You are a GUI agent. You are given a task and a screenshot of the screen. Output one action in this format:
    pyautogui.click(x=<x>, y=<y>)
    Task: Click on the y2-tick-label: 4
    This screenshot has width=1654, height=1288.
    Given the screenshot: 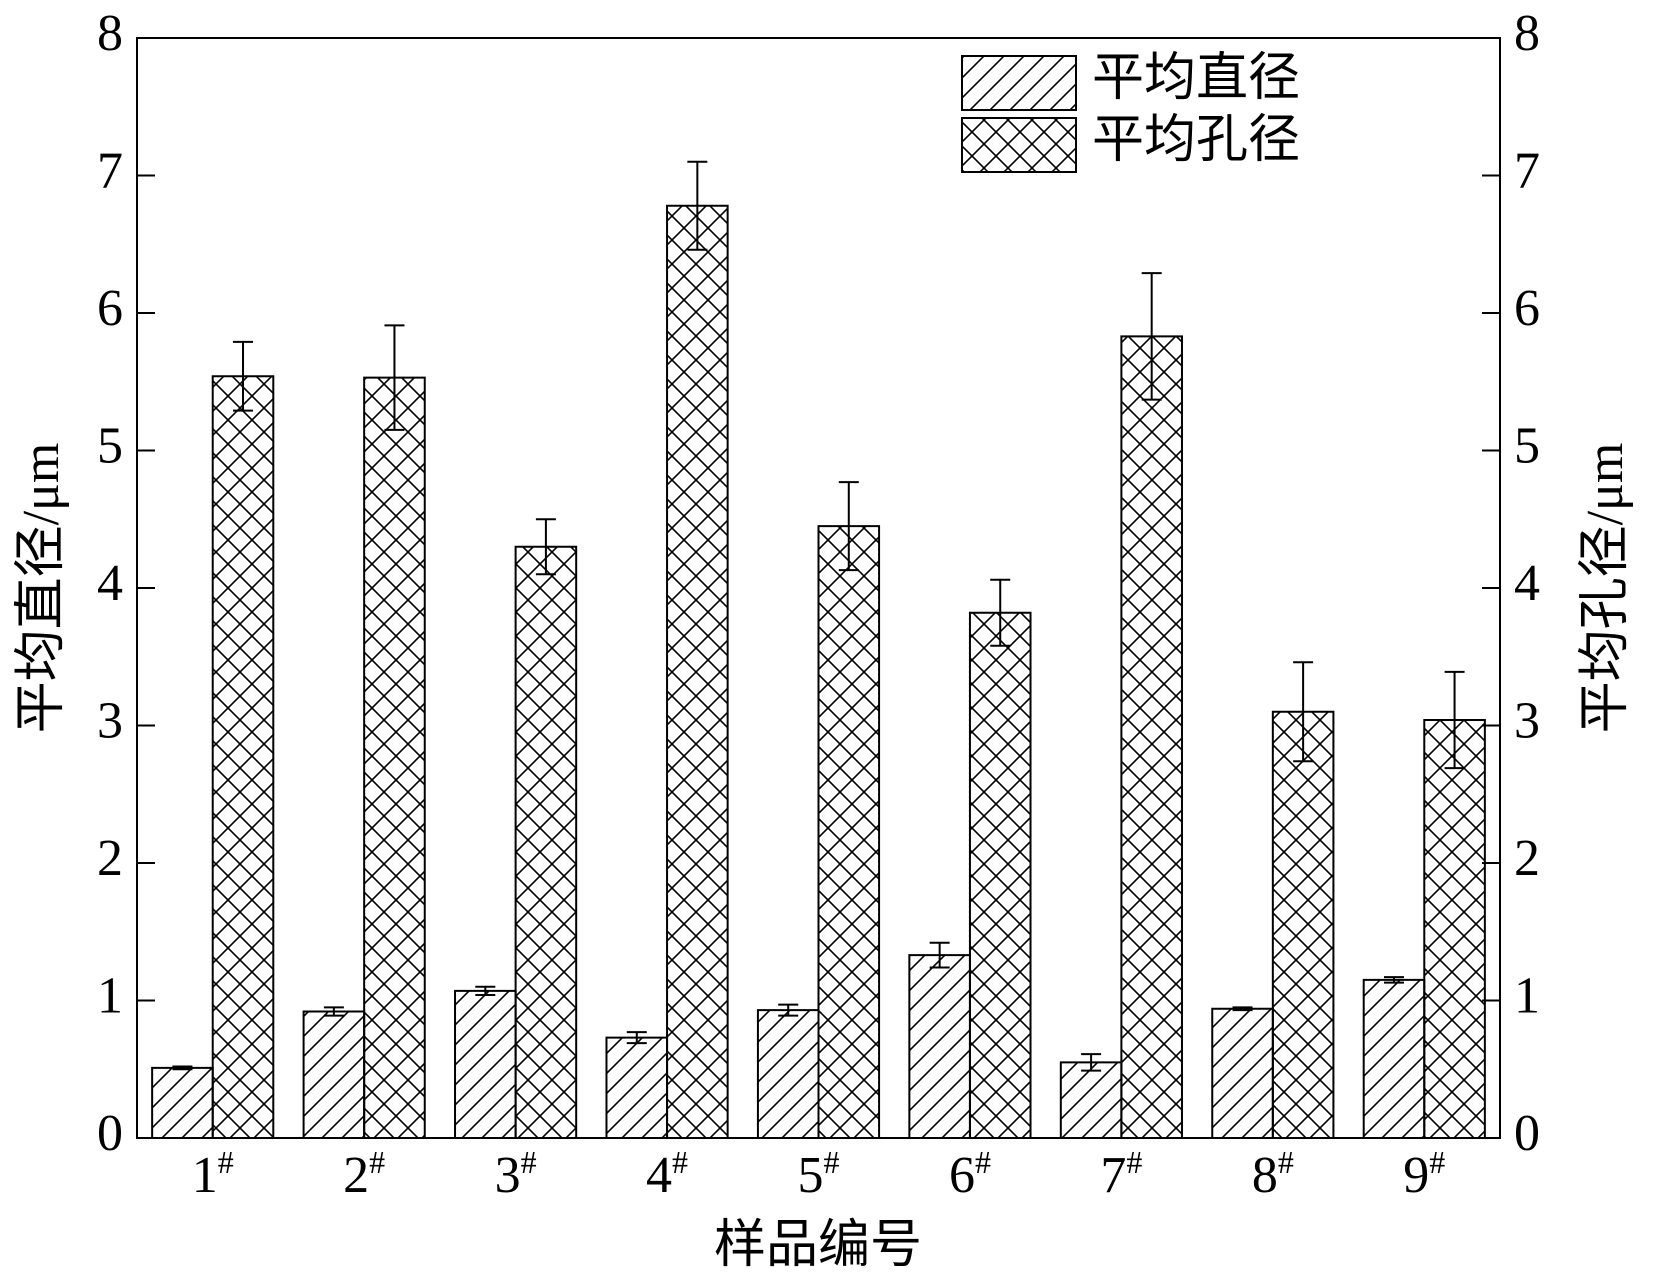 What is the action you would take?
    pyautogui.click(x=1527, y=583)
    